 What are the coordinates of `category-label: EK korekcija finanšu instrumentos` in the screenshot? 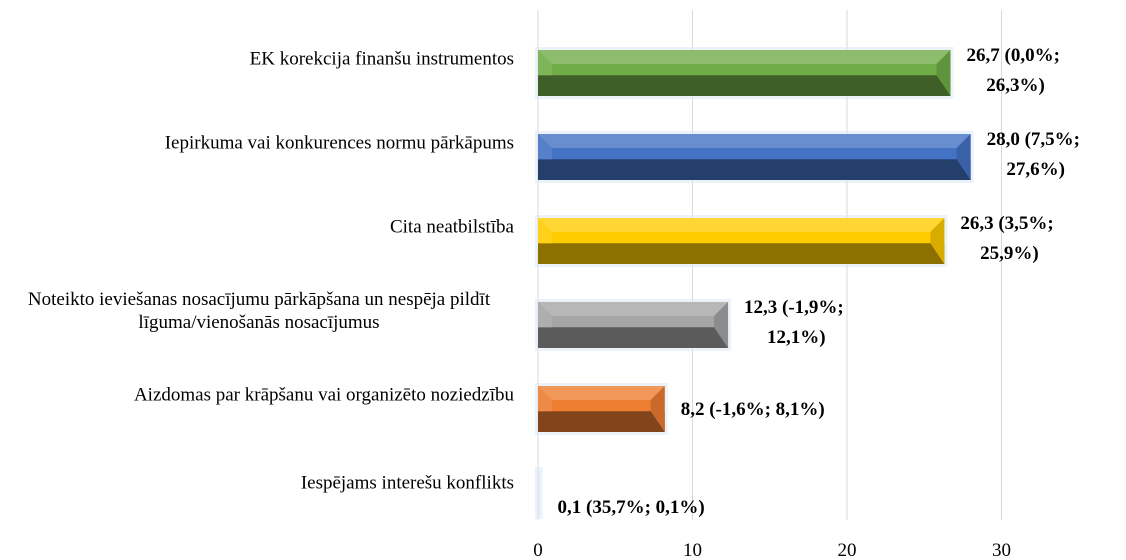 It's located at (381, 59).